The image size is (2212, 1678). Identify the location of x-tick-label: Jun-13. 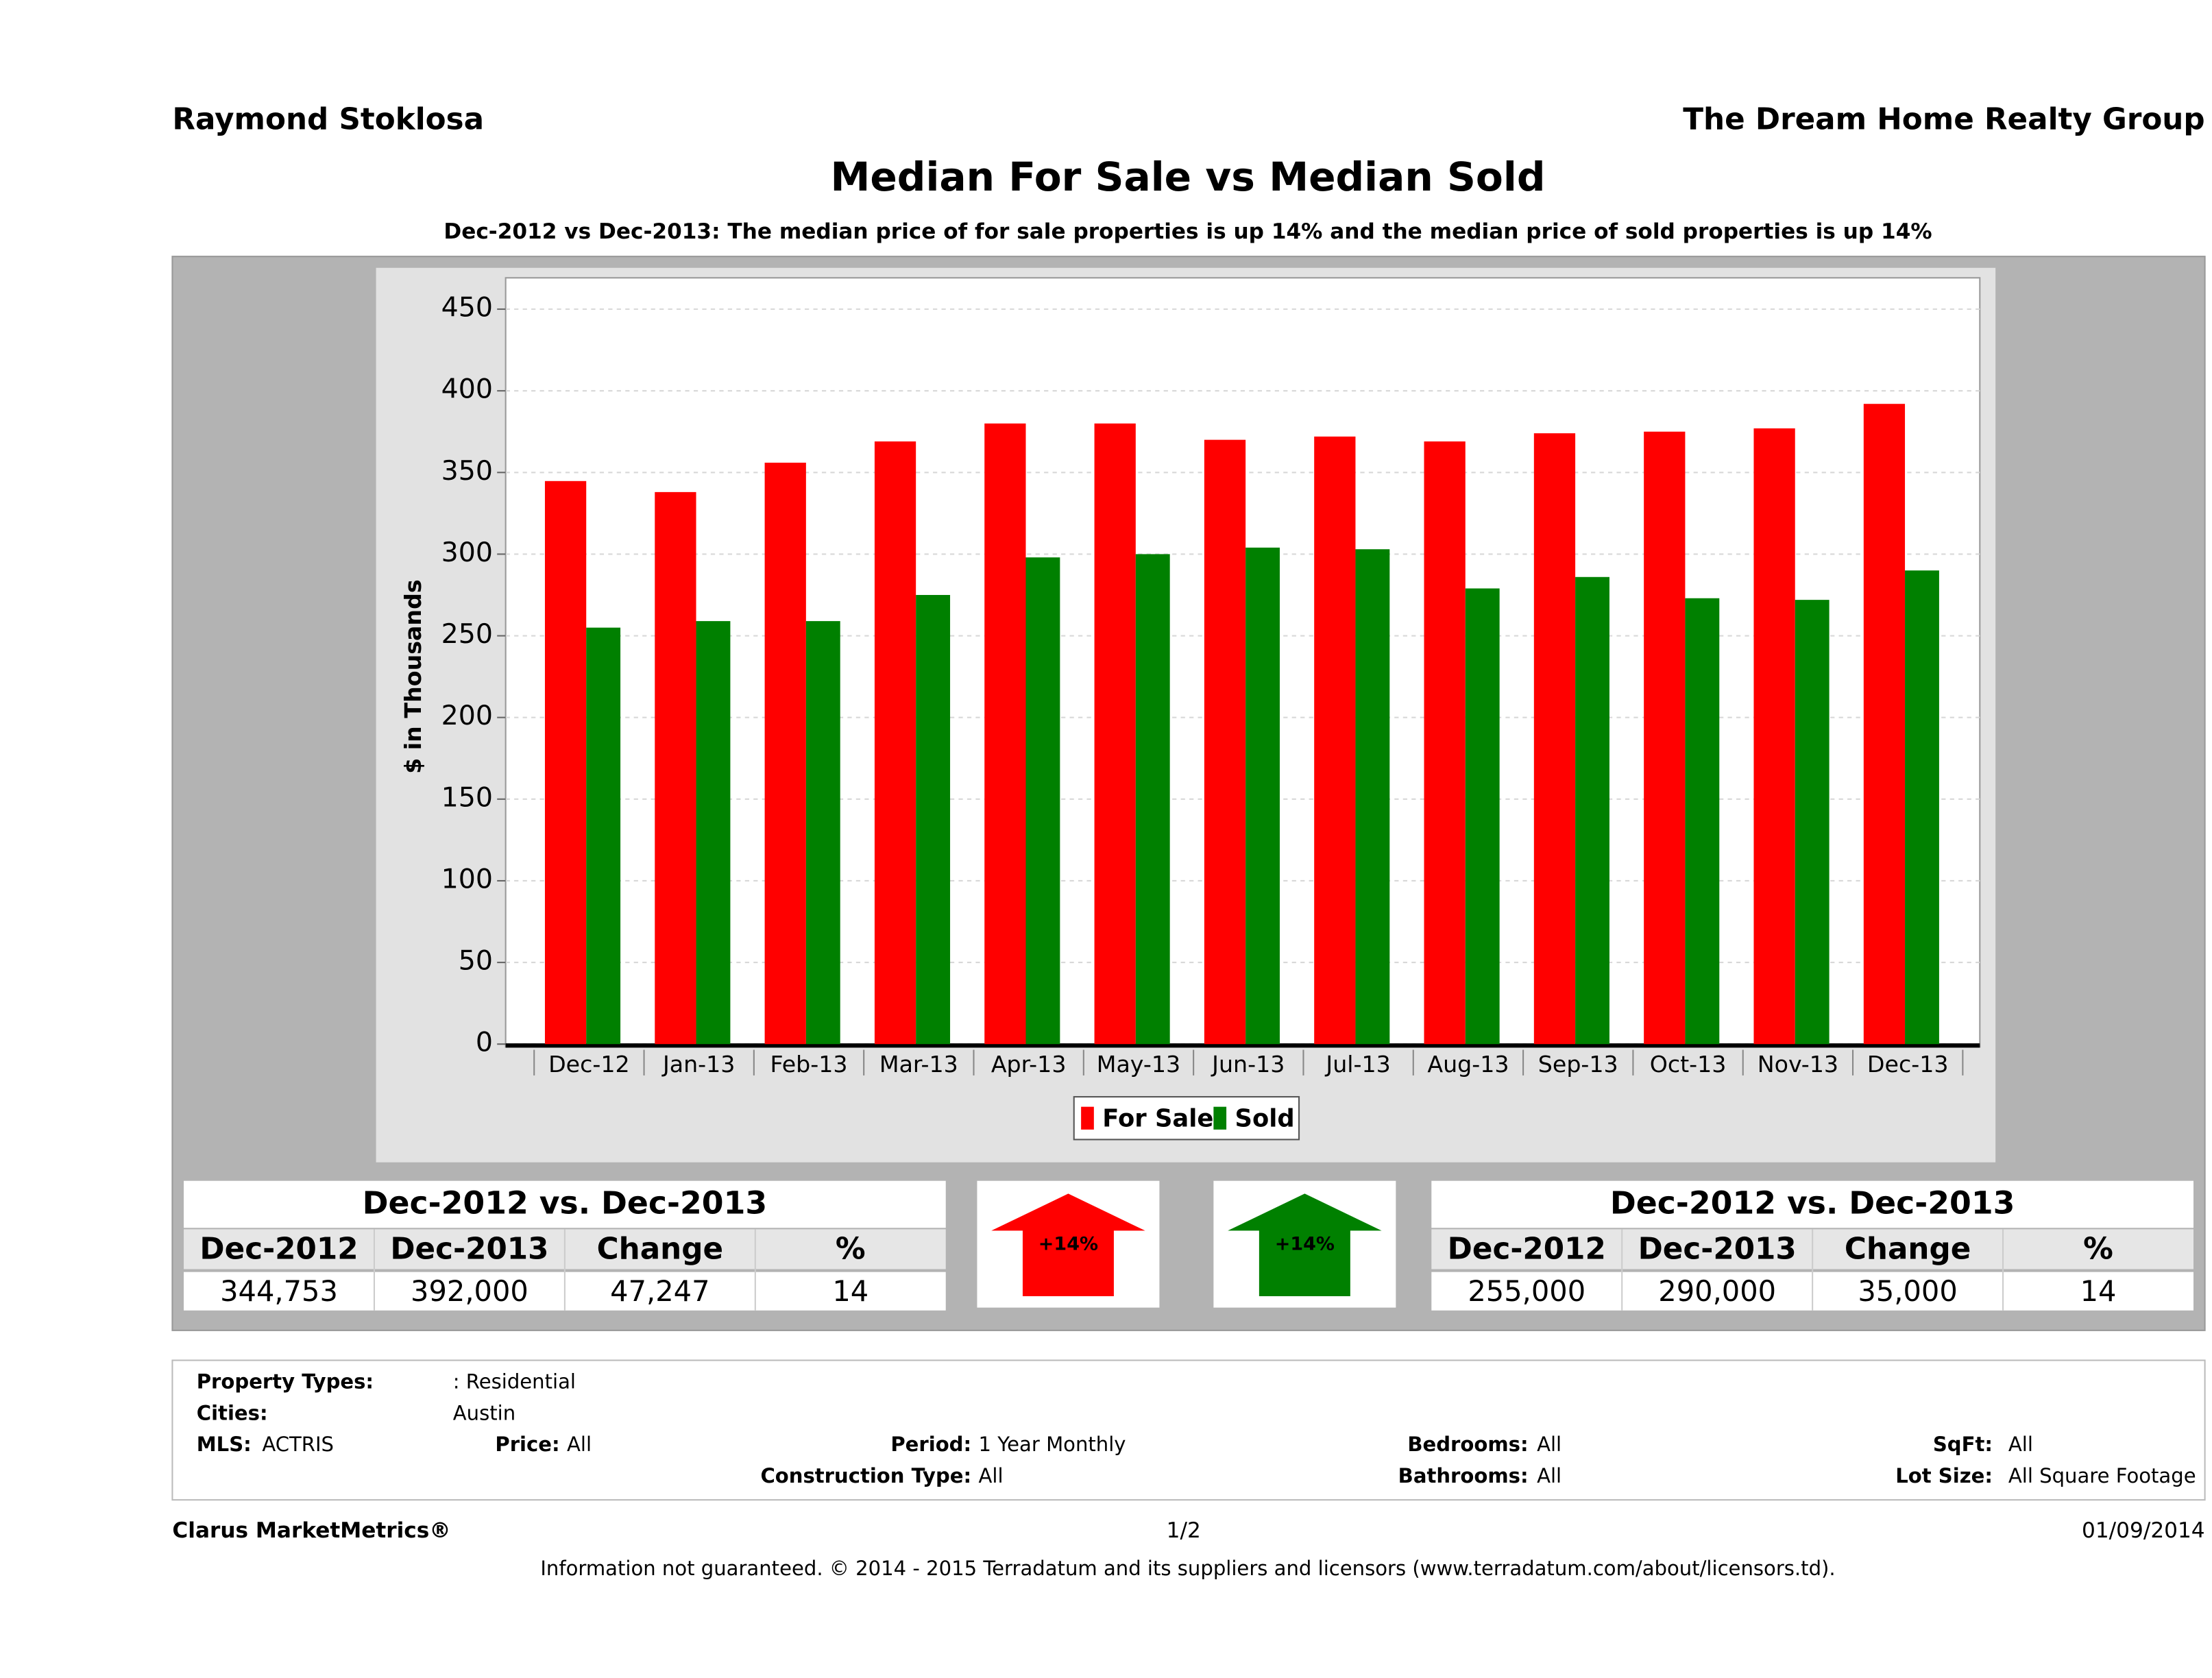
(1248, 1064).